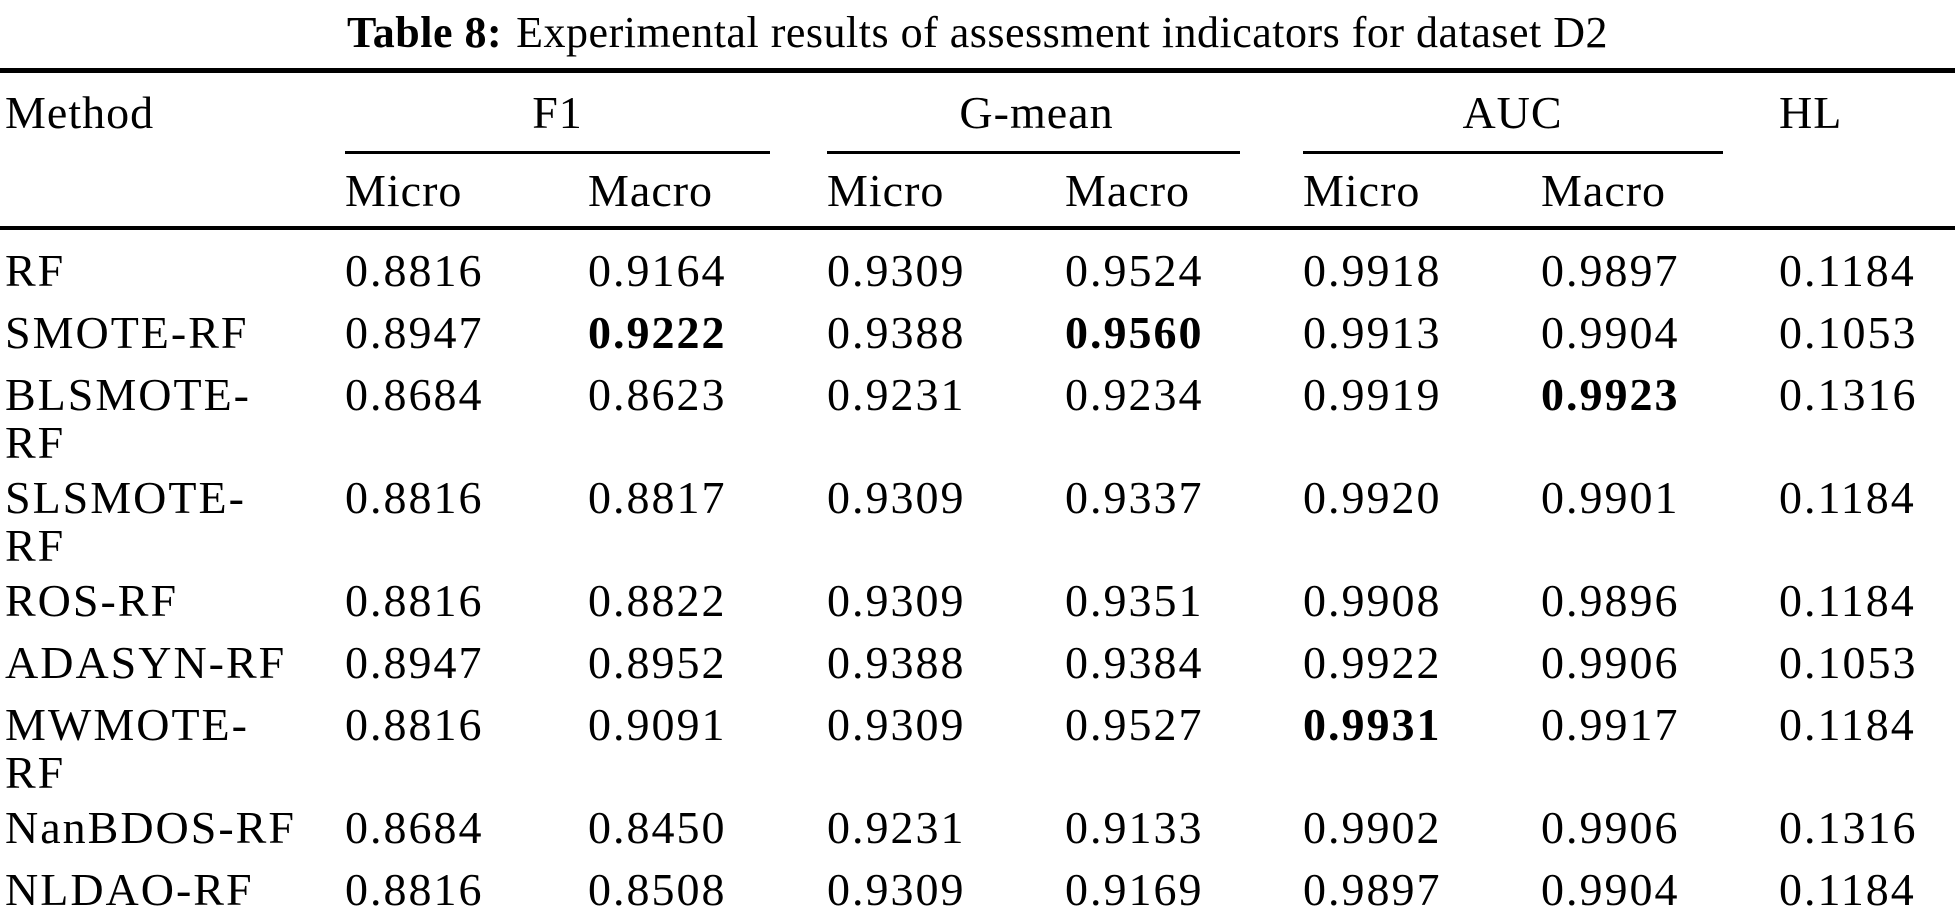 The image size is (1955, 911). I want to click on value-cell-gmean-macro: 0.9133, so click(1134, 827).